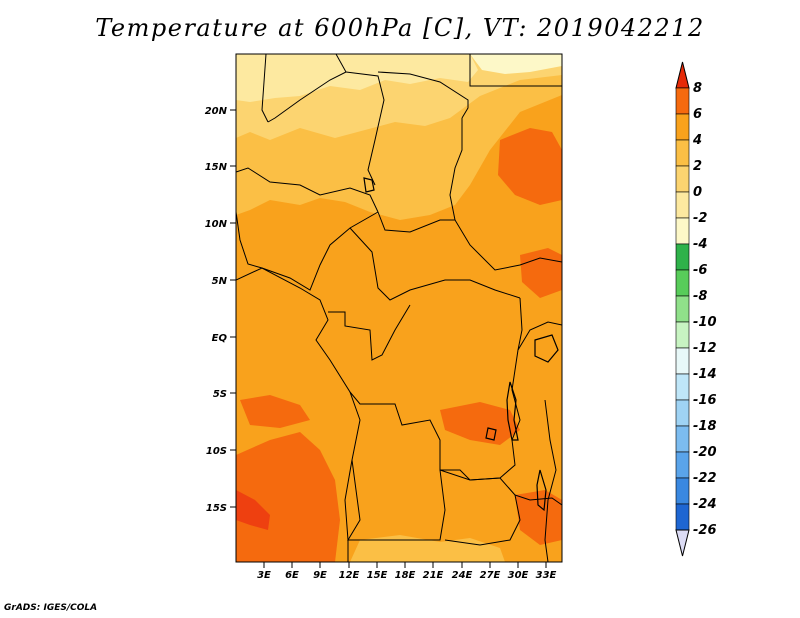 Image resolution: width=800 pixels, height=618 pixels. Describe the element at coordinates (490, 575) in the screenshot. I see `lon-label: 27E` at that location.